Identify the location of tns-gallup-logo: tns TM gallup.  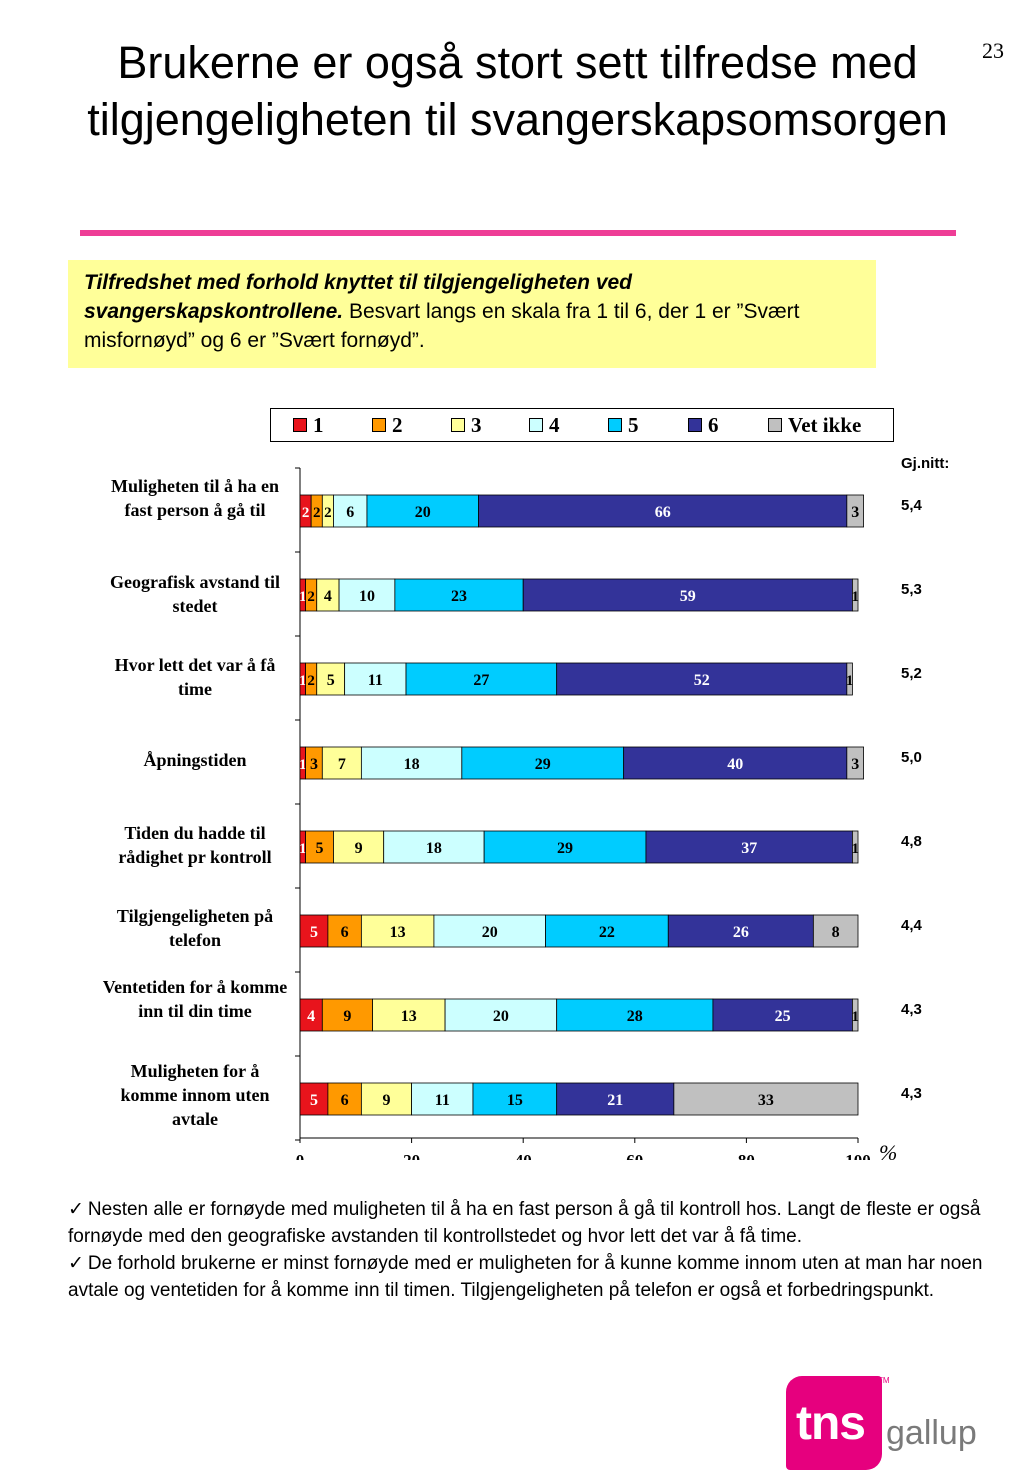
(886, 1423).